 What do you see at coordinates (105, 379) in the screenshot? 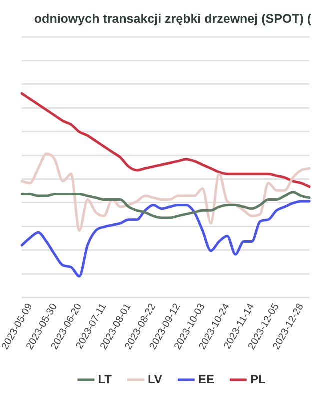
I see `legend-label: LT` at bounding box center [105, 379].